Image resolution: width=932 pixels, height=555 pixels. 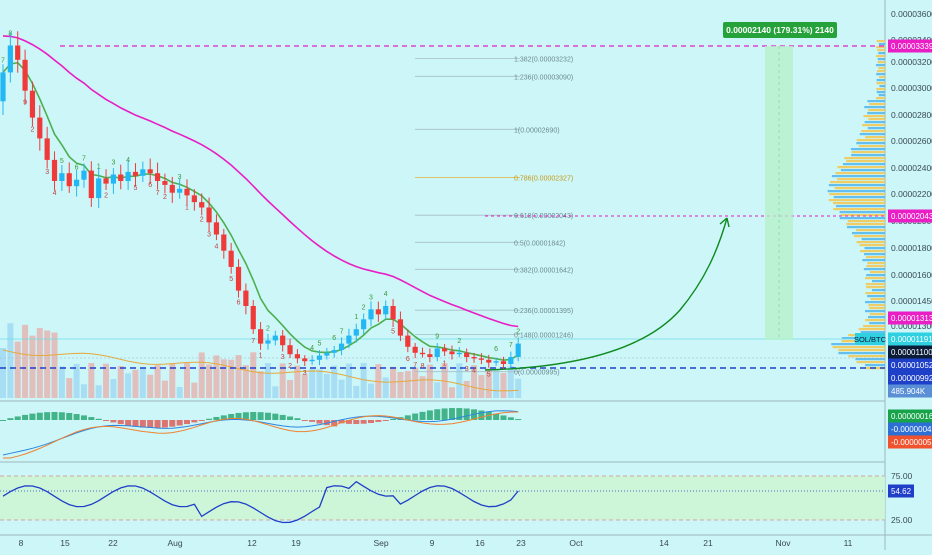 What do you see at coordinates (415, 365) in the screenshot?
I see `sequence-count: 7` at bounding box center [415, 365].